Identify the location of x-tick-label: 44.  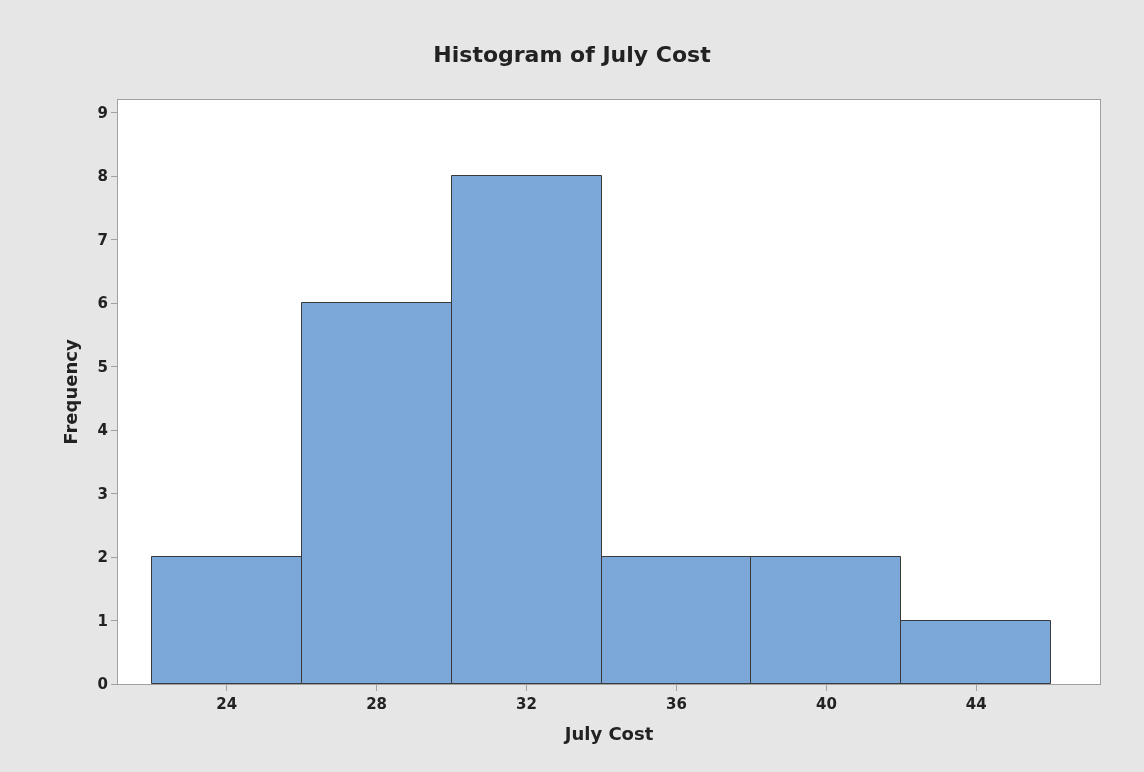
(976, 704).